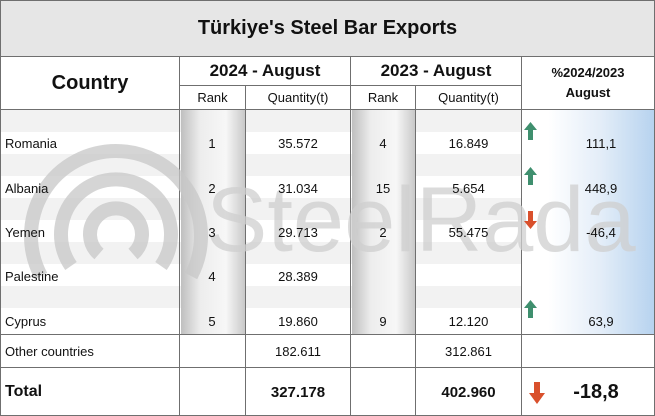 This screenshot has height=416, width=655. I want to click on quantity-2023-cell: 16.849, so click(468, 143).